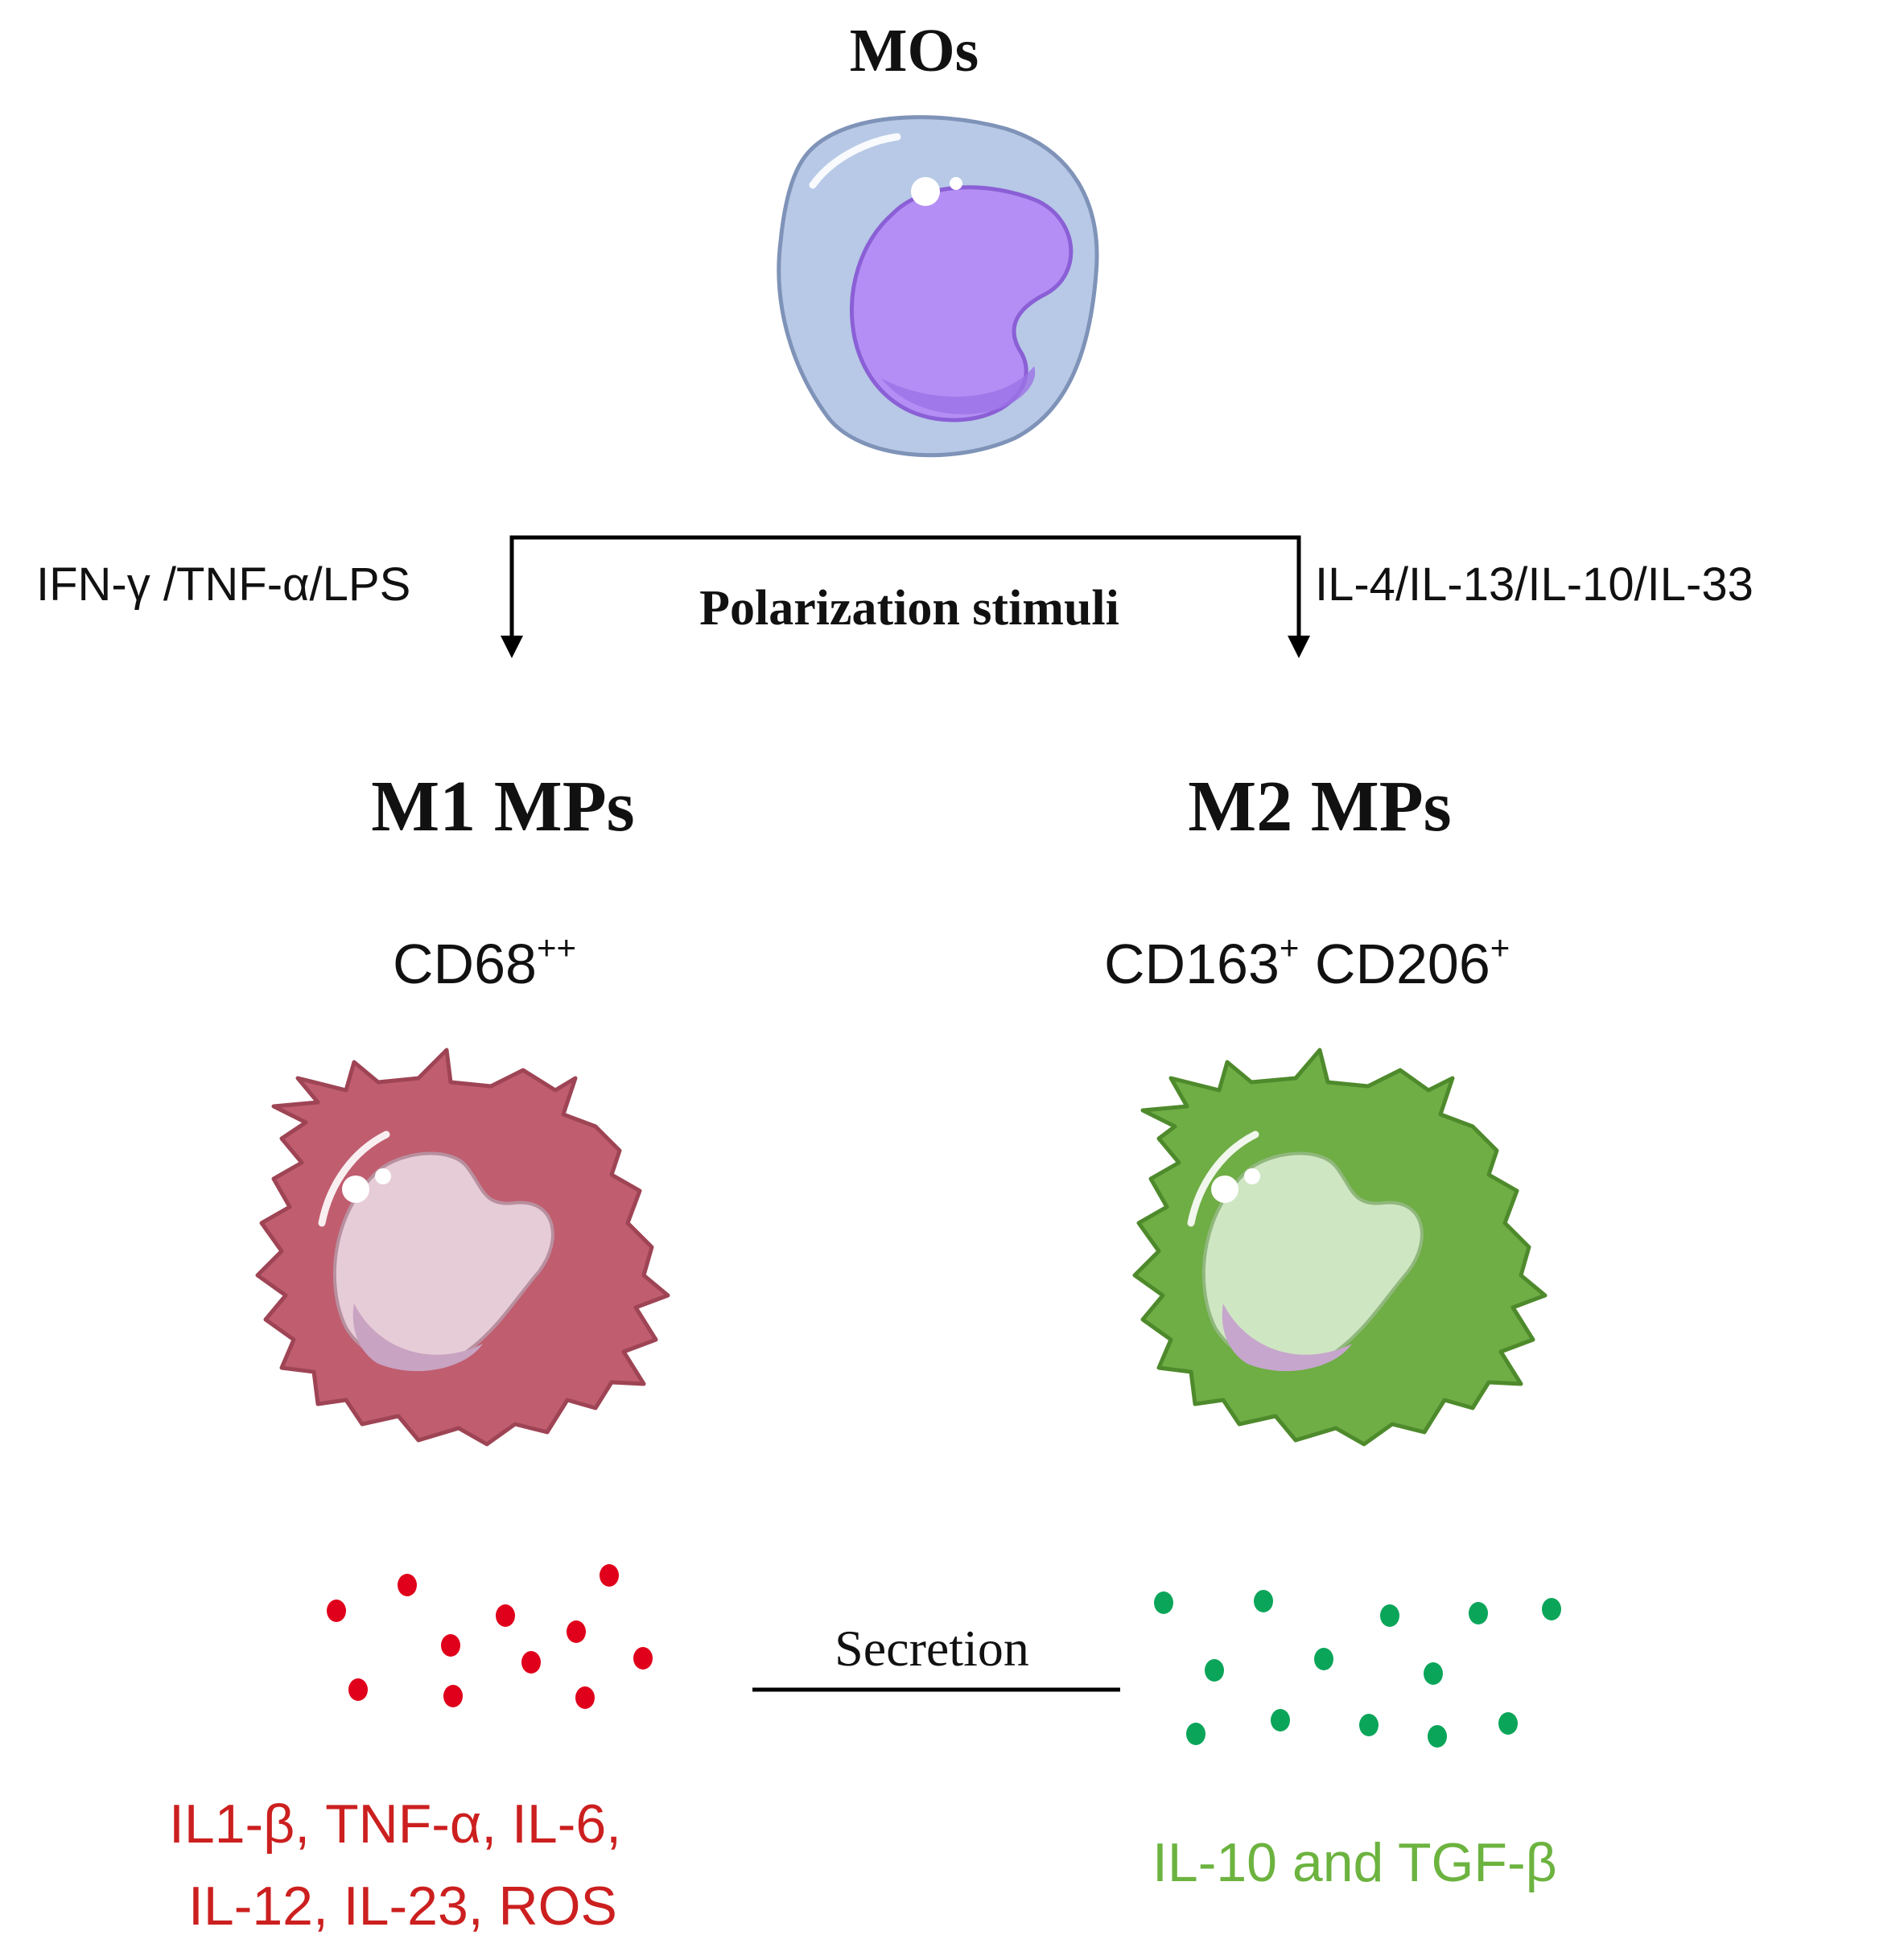  Describe the element at coordinates (1252, 1176) in the screenshot. I see `m2-sheen-small` at that location.